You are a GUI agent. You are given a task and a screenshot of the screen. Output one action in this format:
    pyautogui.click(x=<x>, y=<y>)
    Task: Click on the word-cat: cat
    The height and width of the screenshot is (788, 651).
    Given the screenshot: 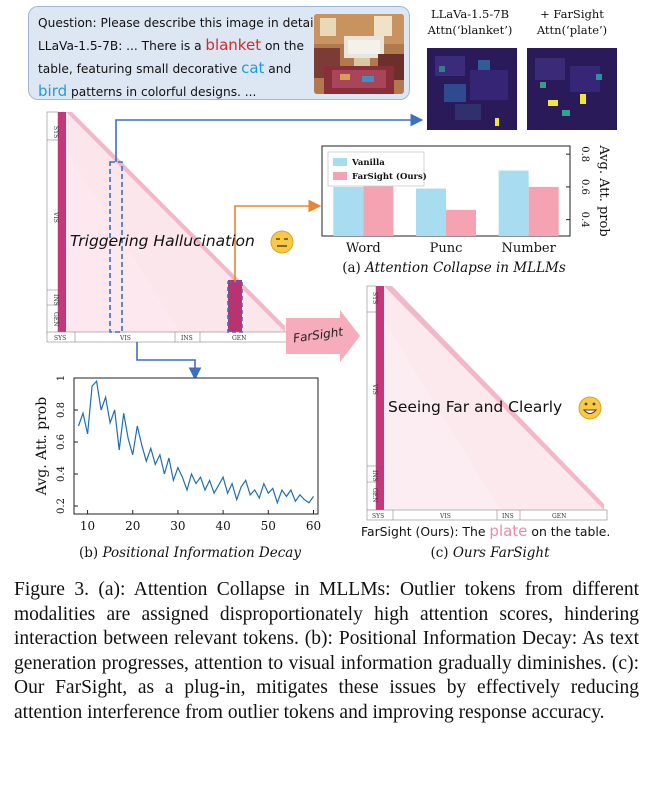 What is the action you would take?
    pyautogui.click(x=253, y=68)
    